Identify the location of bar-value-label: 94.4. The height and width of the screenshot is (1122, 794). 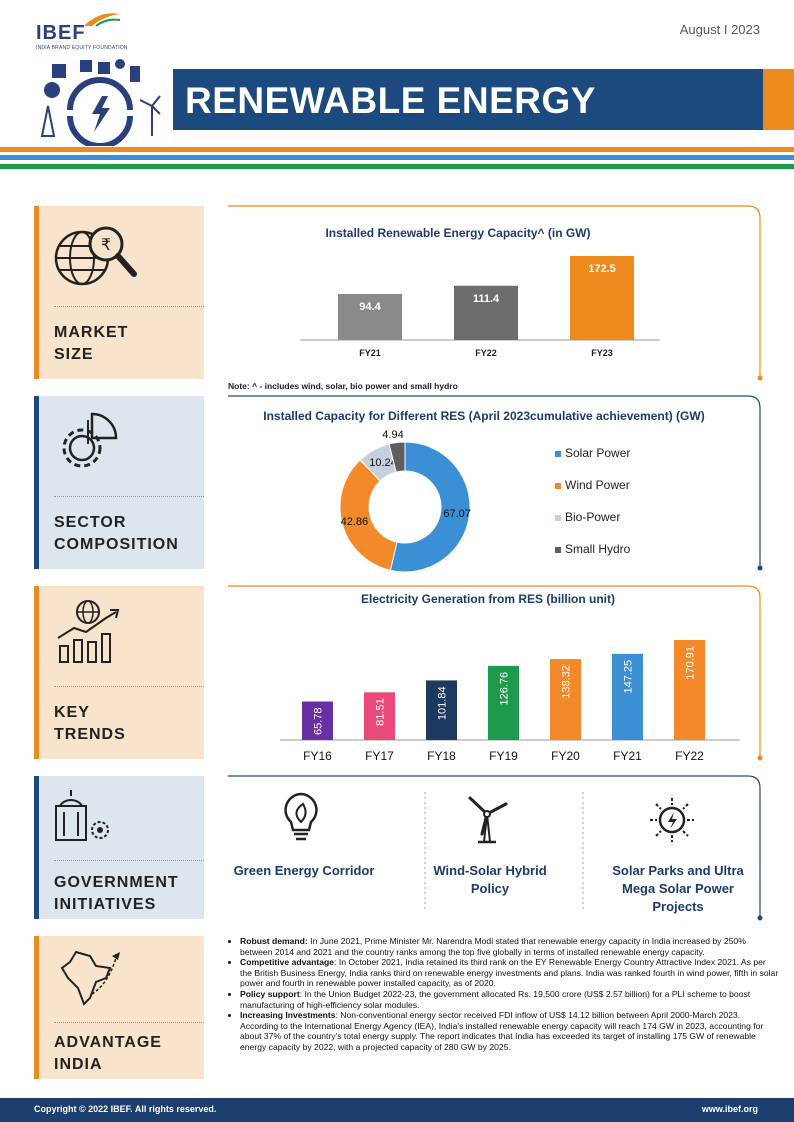
(370, 307).